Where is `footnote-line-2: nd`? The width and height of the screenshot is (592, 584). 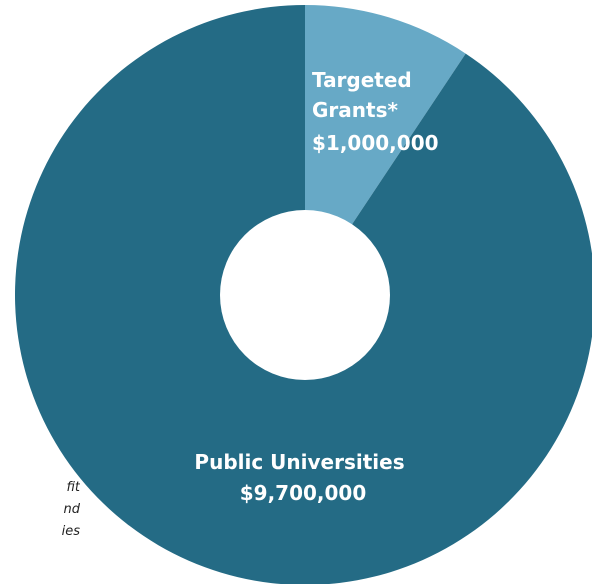 footnote-line-2: nd is located at coordinates (72, 509).